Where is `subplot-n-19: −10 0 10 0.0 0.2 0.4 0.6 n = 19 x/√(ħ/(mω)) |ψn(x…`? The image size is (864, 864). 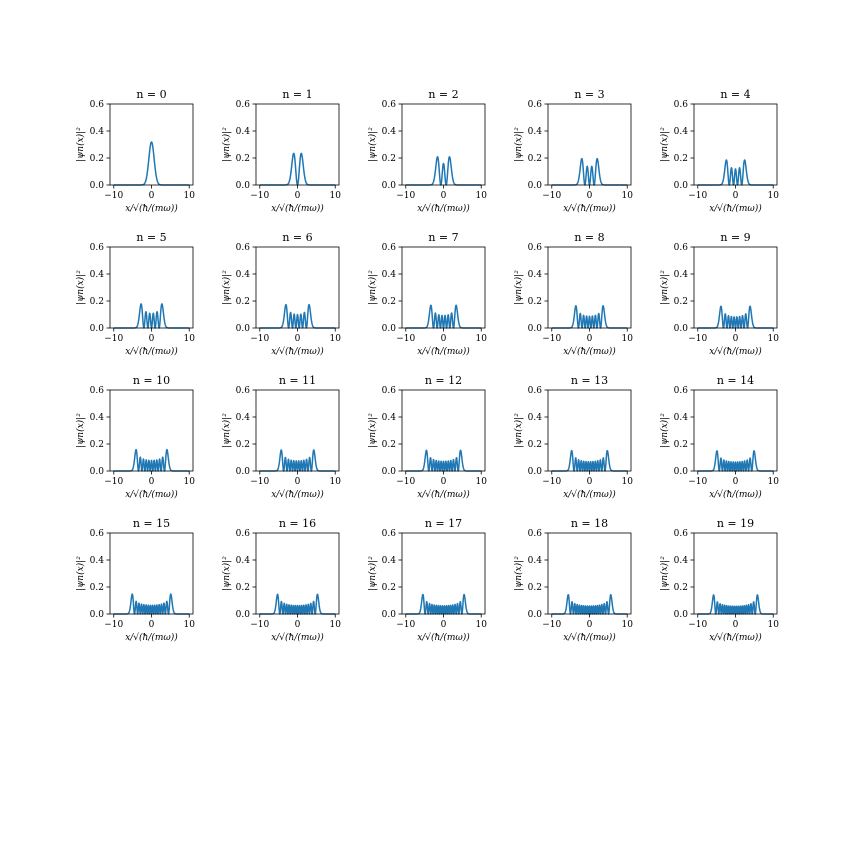
subplot-n-19: −10 0 10 0.0 0.2 0.4 0.6 n = 19 x/√(ħ/(mω)) |ψn(x… is located at coordinates (719, 580).